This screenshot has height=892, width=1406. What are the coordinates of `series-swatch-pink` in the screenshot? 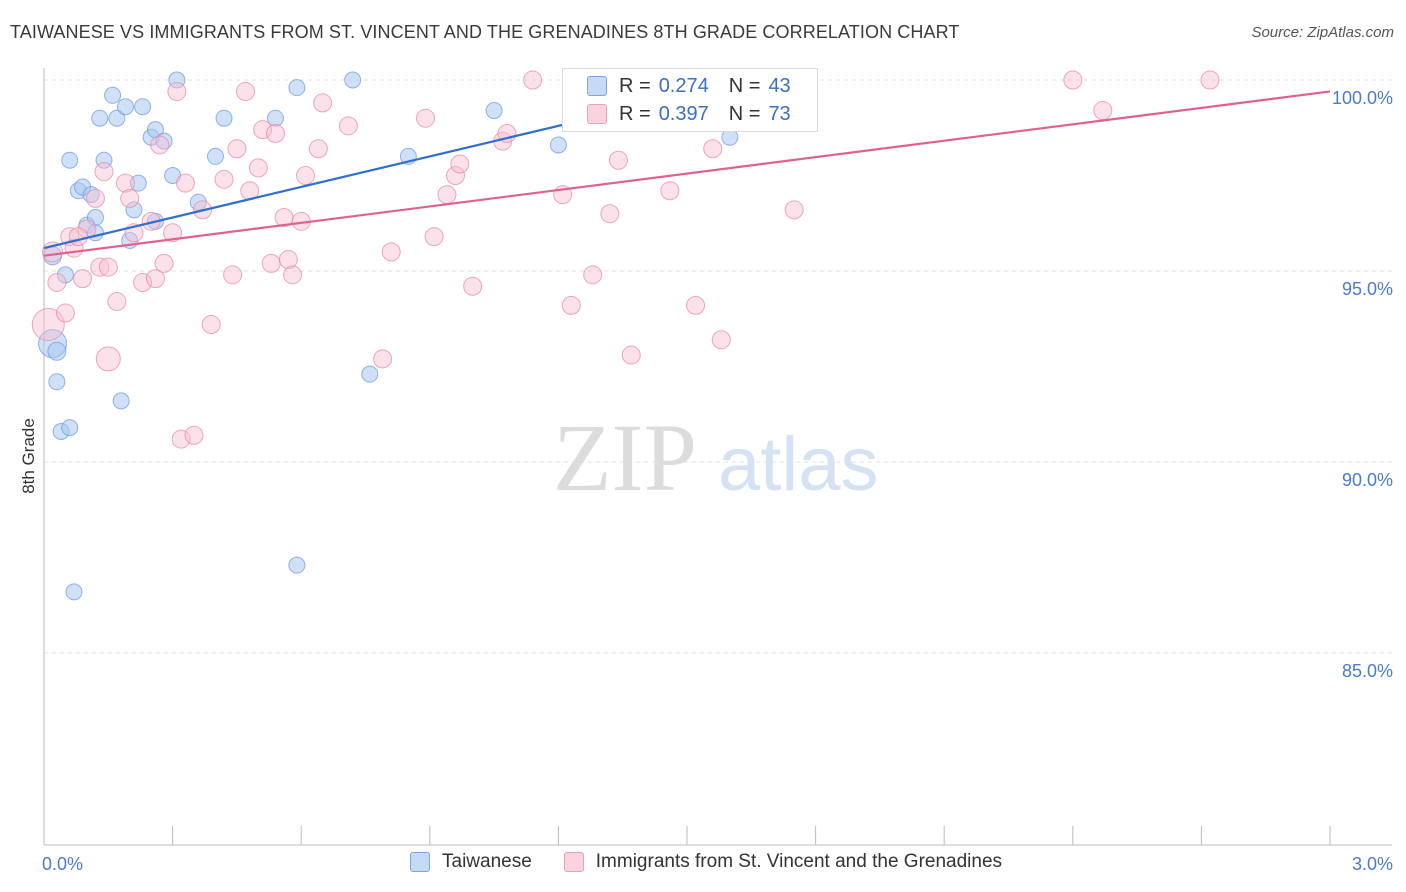 It's located at (573, 862).